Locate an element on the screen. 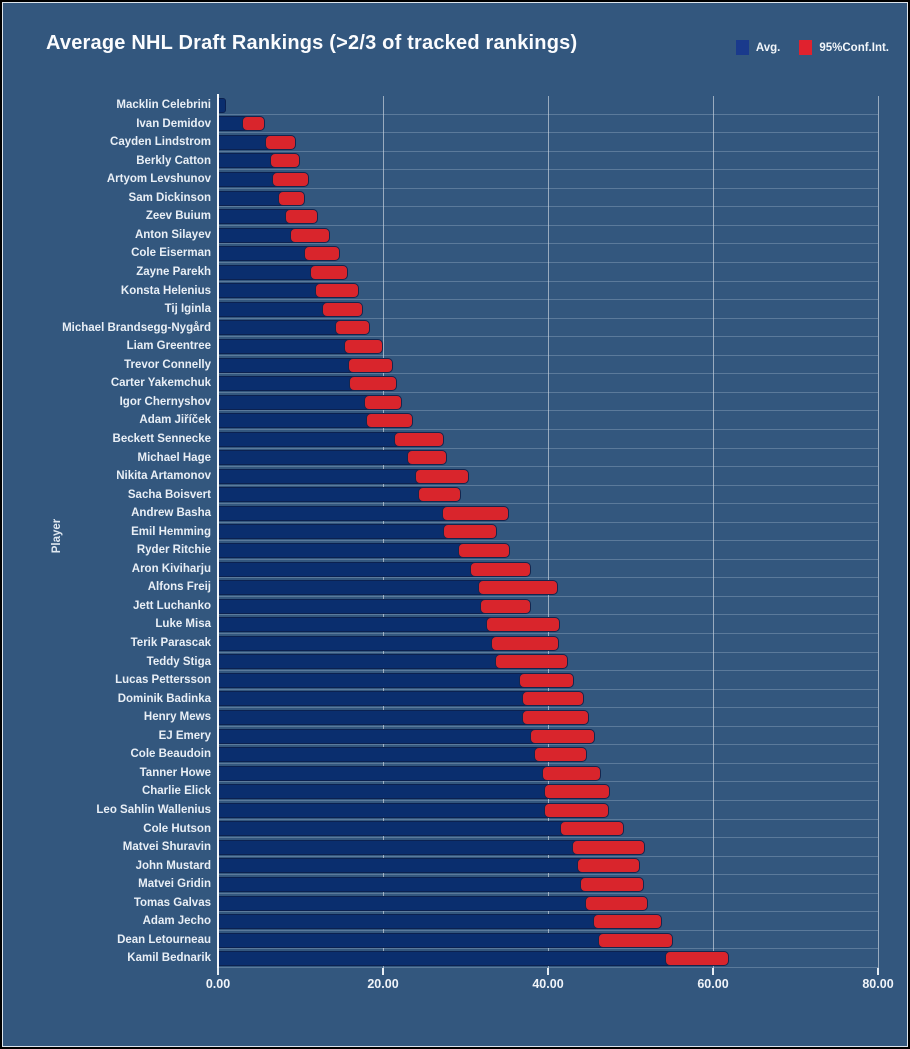 The image size is (910, 1049). player-label: Macklin Celebrini is located at coordinates (163, 105).